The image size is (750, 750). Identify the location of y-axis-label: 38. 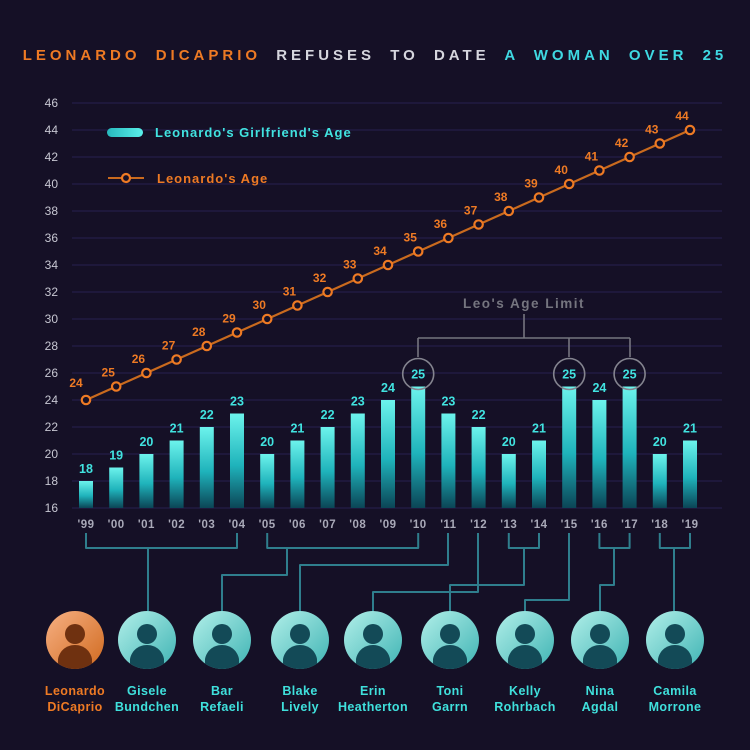
(52, 211).